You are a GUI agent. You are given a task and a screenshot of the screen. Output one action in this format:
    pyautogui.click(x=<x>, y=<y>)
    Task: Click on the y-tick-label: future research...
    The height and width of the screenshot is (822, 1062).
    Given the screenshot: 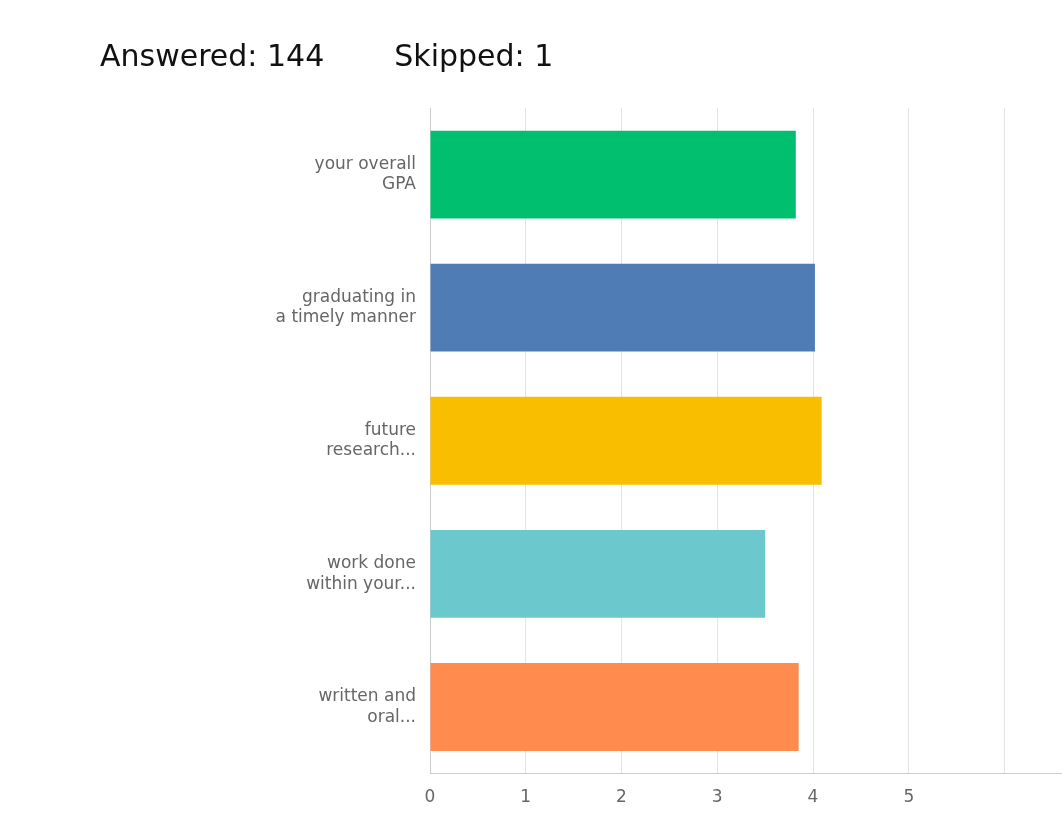 What is the action you would take?
    pyautogui.click(x=371, y=439)
    